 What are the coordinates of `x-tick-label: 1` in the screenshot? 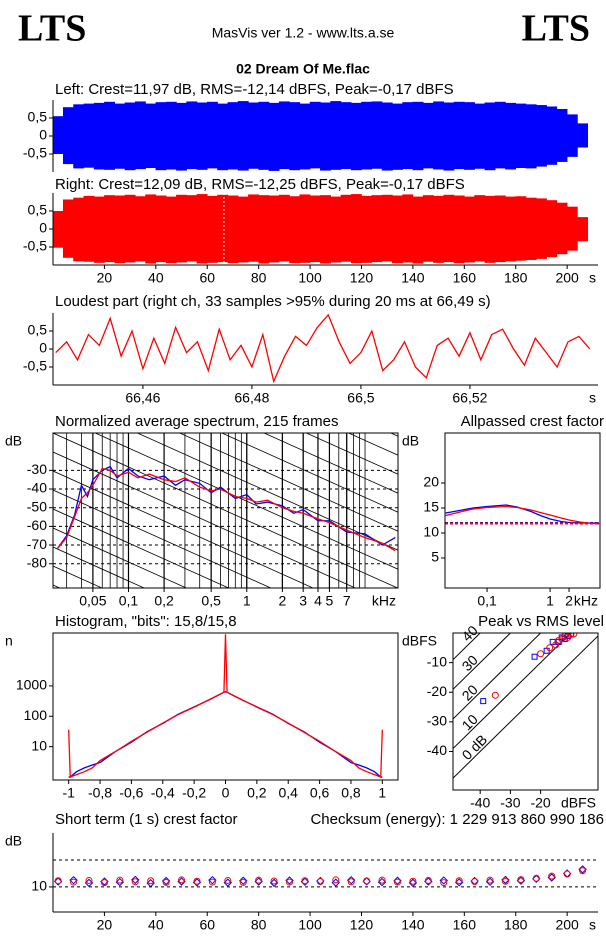 It's located at (550, 601).